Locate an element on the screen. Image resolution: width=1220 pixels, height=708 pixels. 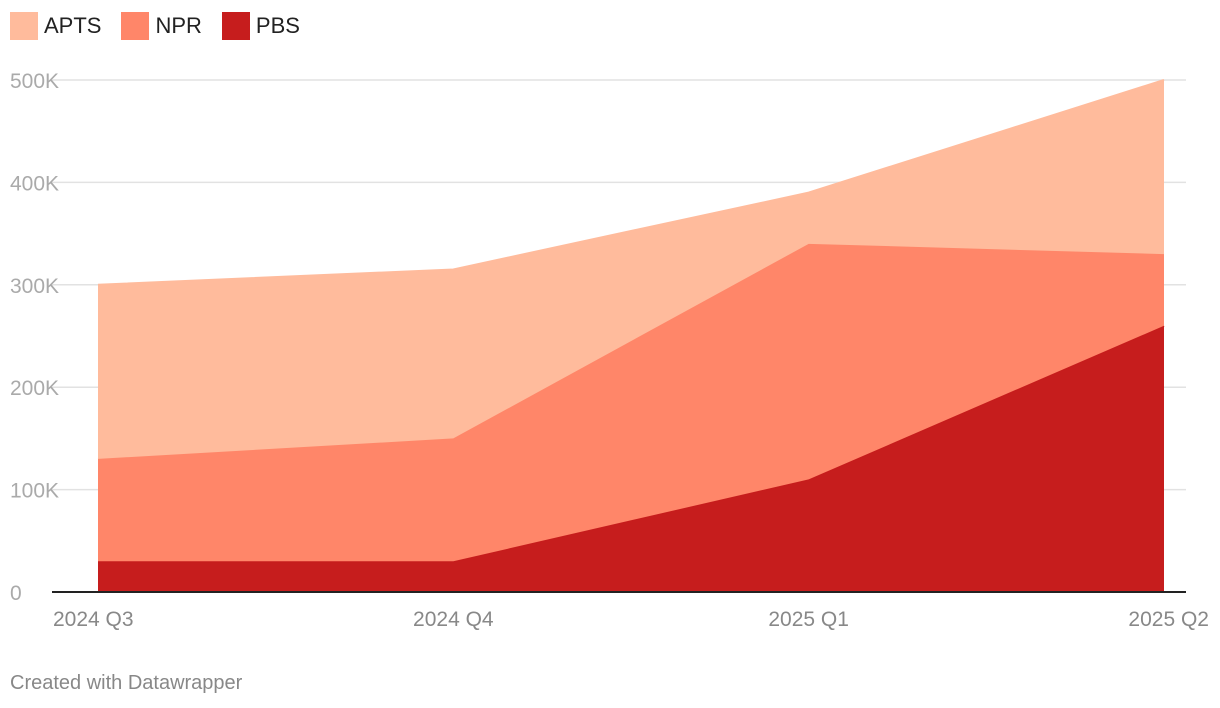
credit-text: Created with Datawrapper is located at coordinates (126, 683).